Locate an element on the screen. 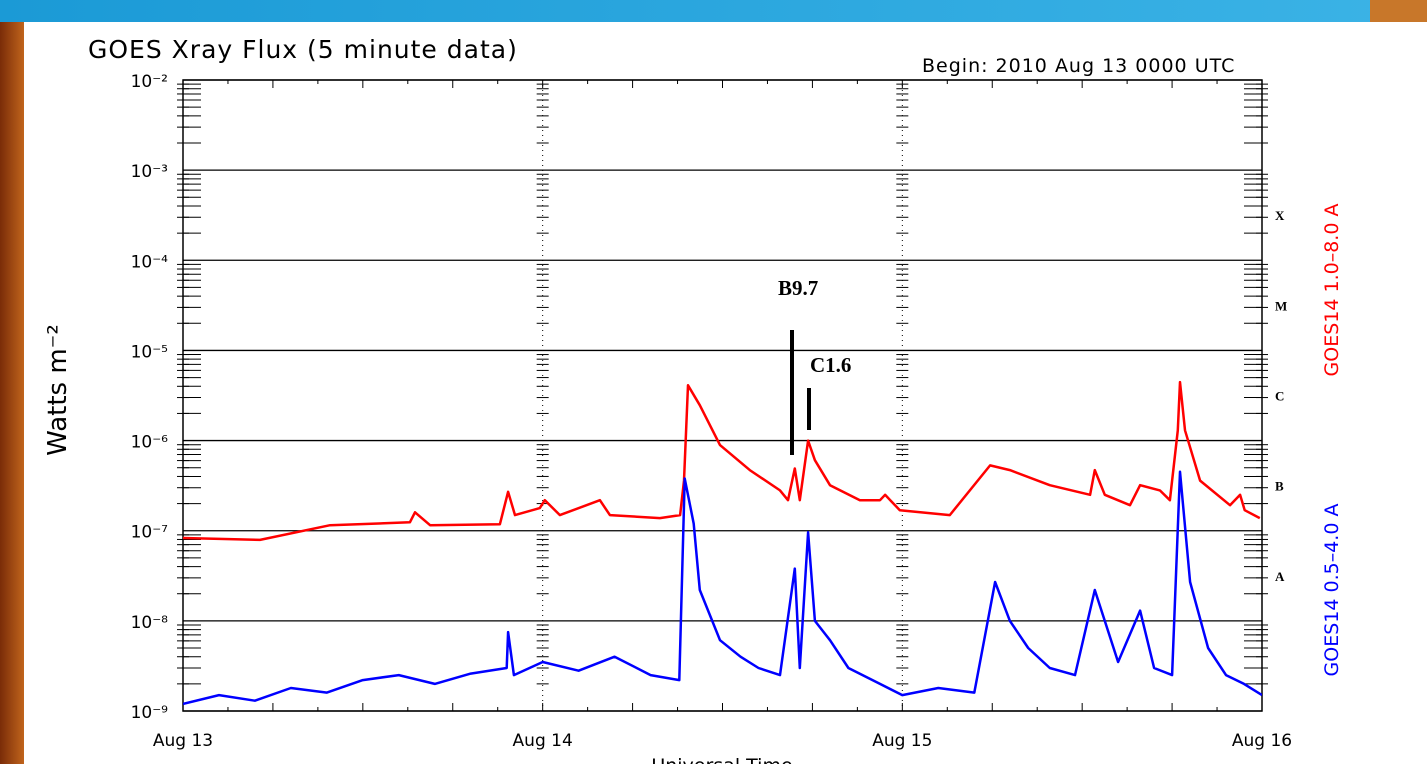 The height and width of the screenshot is (764, 1427). flare-class: M is located at coordinates (1281, 305).